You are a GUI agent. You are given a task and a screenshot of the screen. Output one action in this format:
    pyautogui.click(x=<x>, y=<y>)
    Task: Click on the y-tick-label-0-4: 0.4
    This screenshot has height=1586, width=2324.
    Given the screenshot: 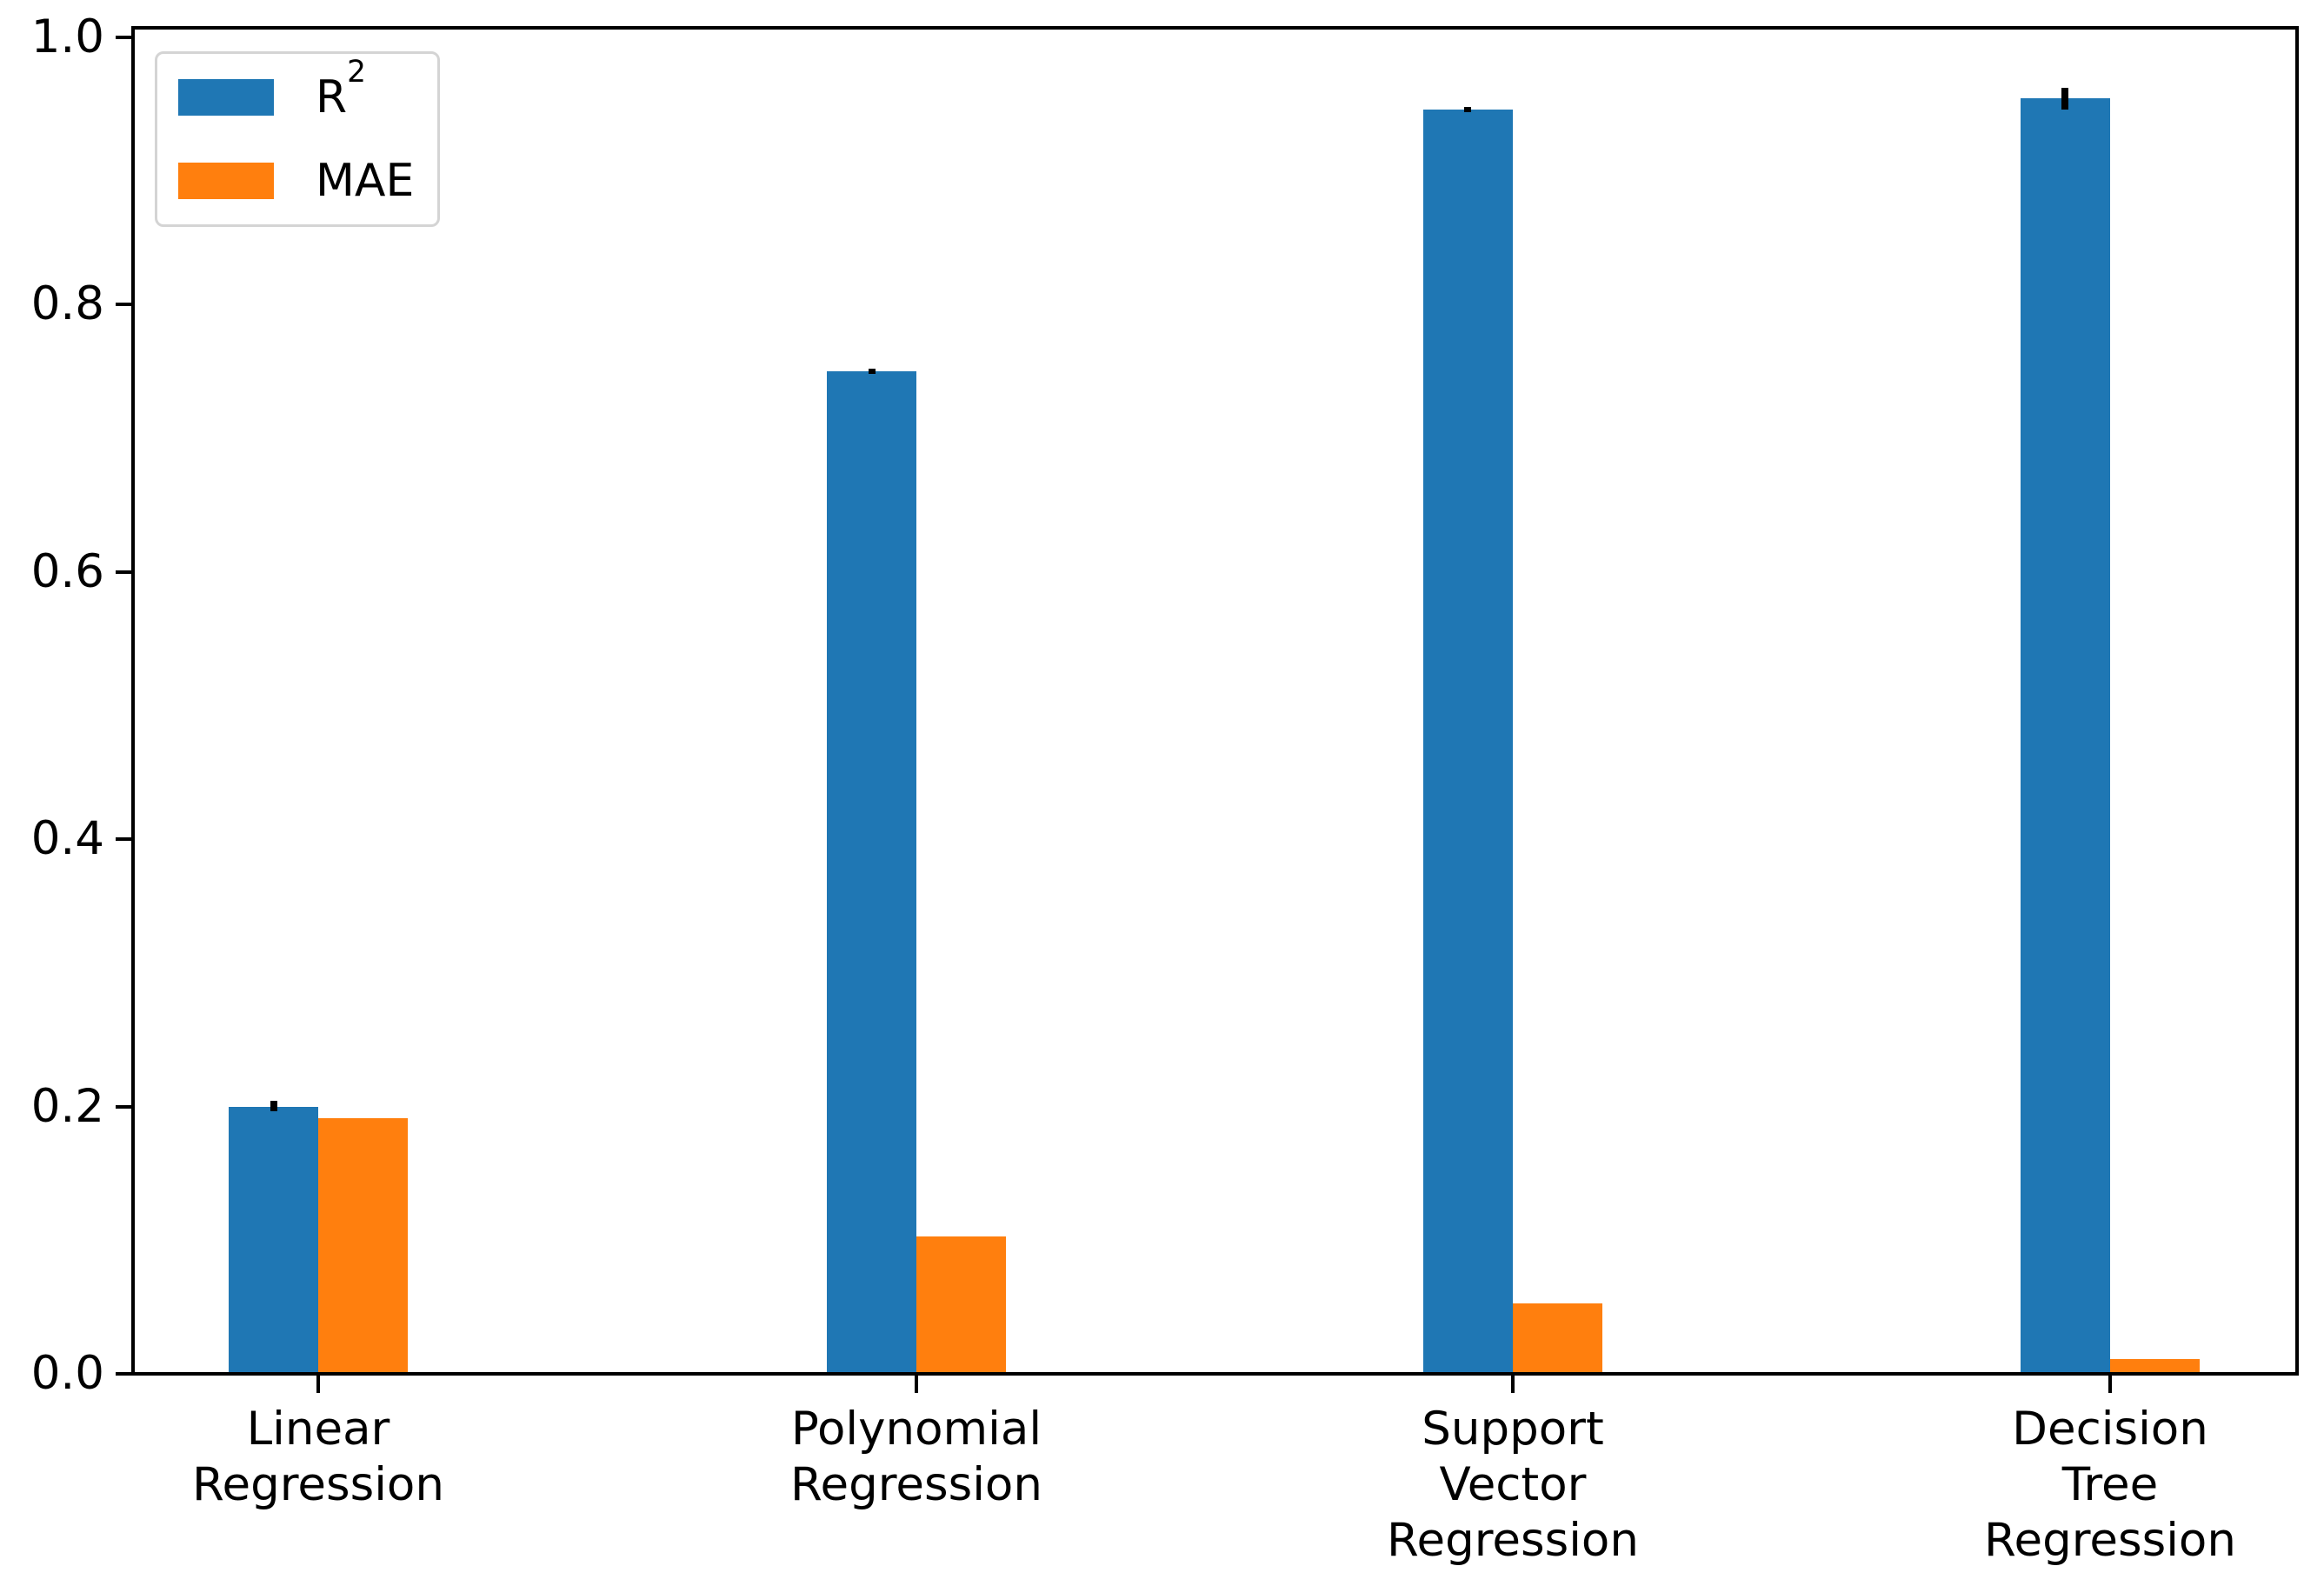 What is the action you would take?
    pyautogui.click(x=67, y=838)
    